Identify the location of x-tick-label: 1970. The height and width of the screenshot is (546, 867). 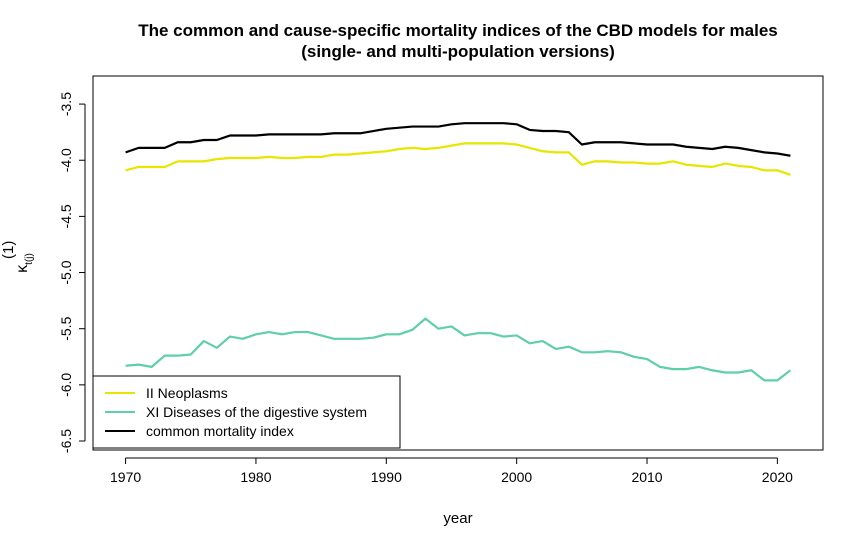
(125, 477).